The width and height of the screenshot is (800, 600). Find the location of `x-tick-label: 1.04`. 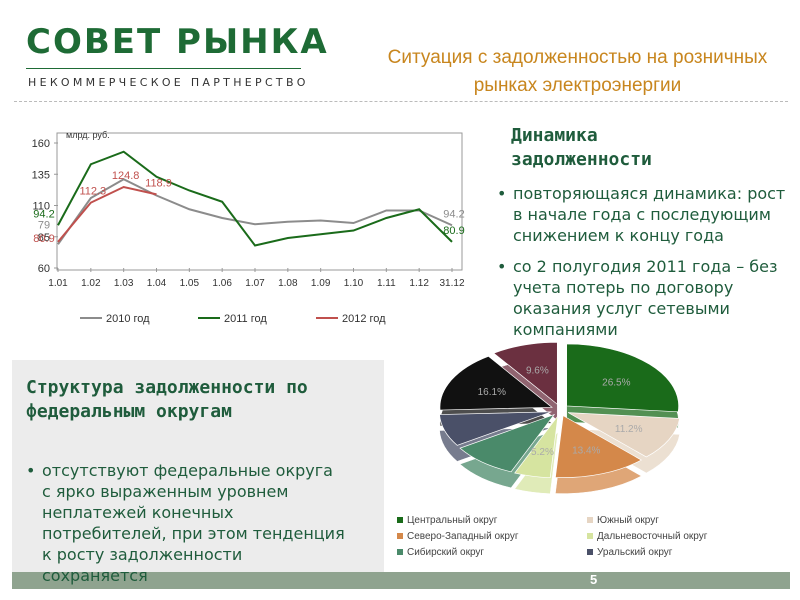

x-tick-label: 1.04 is located at coordinates (157, 283).